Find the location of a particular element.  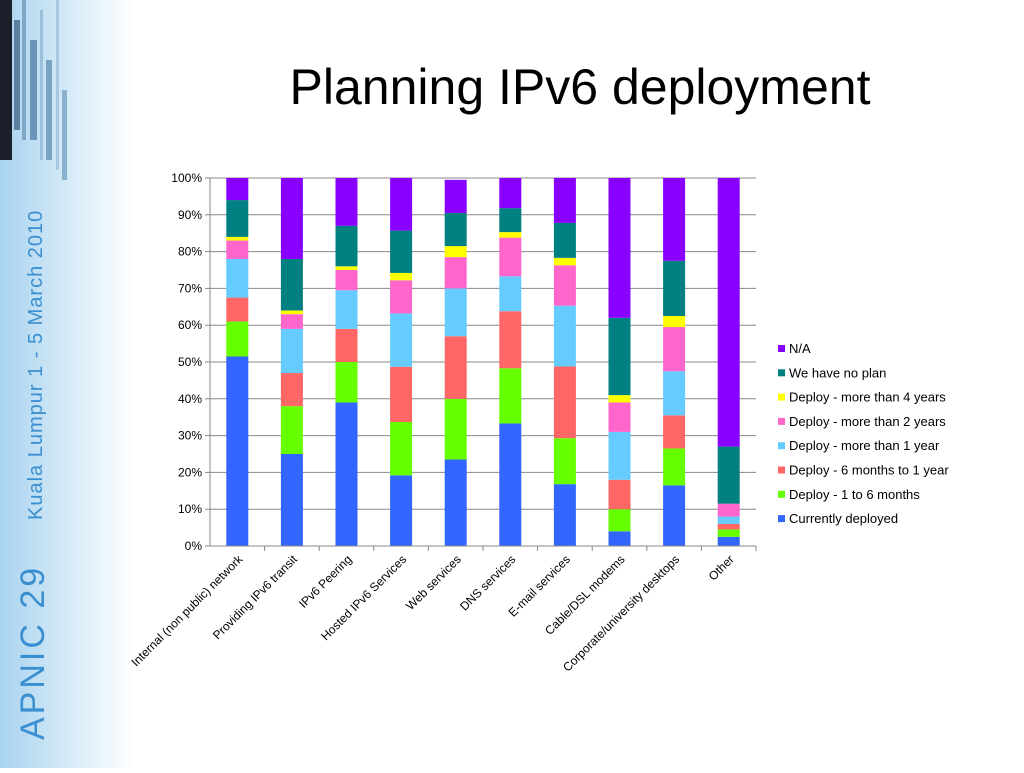

x-category-label: Internal (non public) network is located at coordinates (187, 611).